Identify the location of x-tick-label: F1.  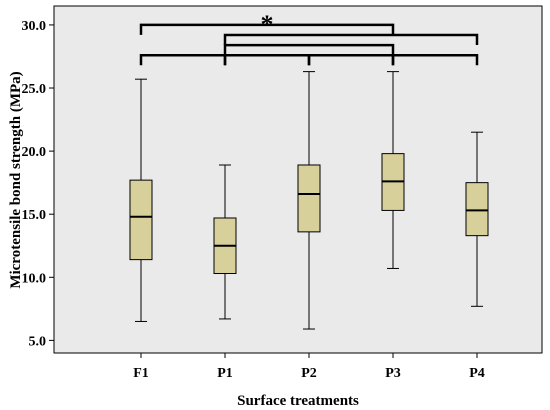
(141, 373).